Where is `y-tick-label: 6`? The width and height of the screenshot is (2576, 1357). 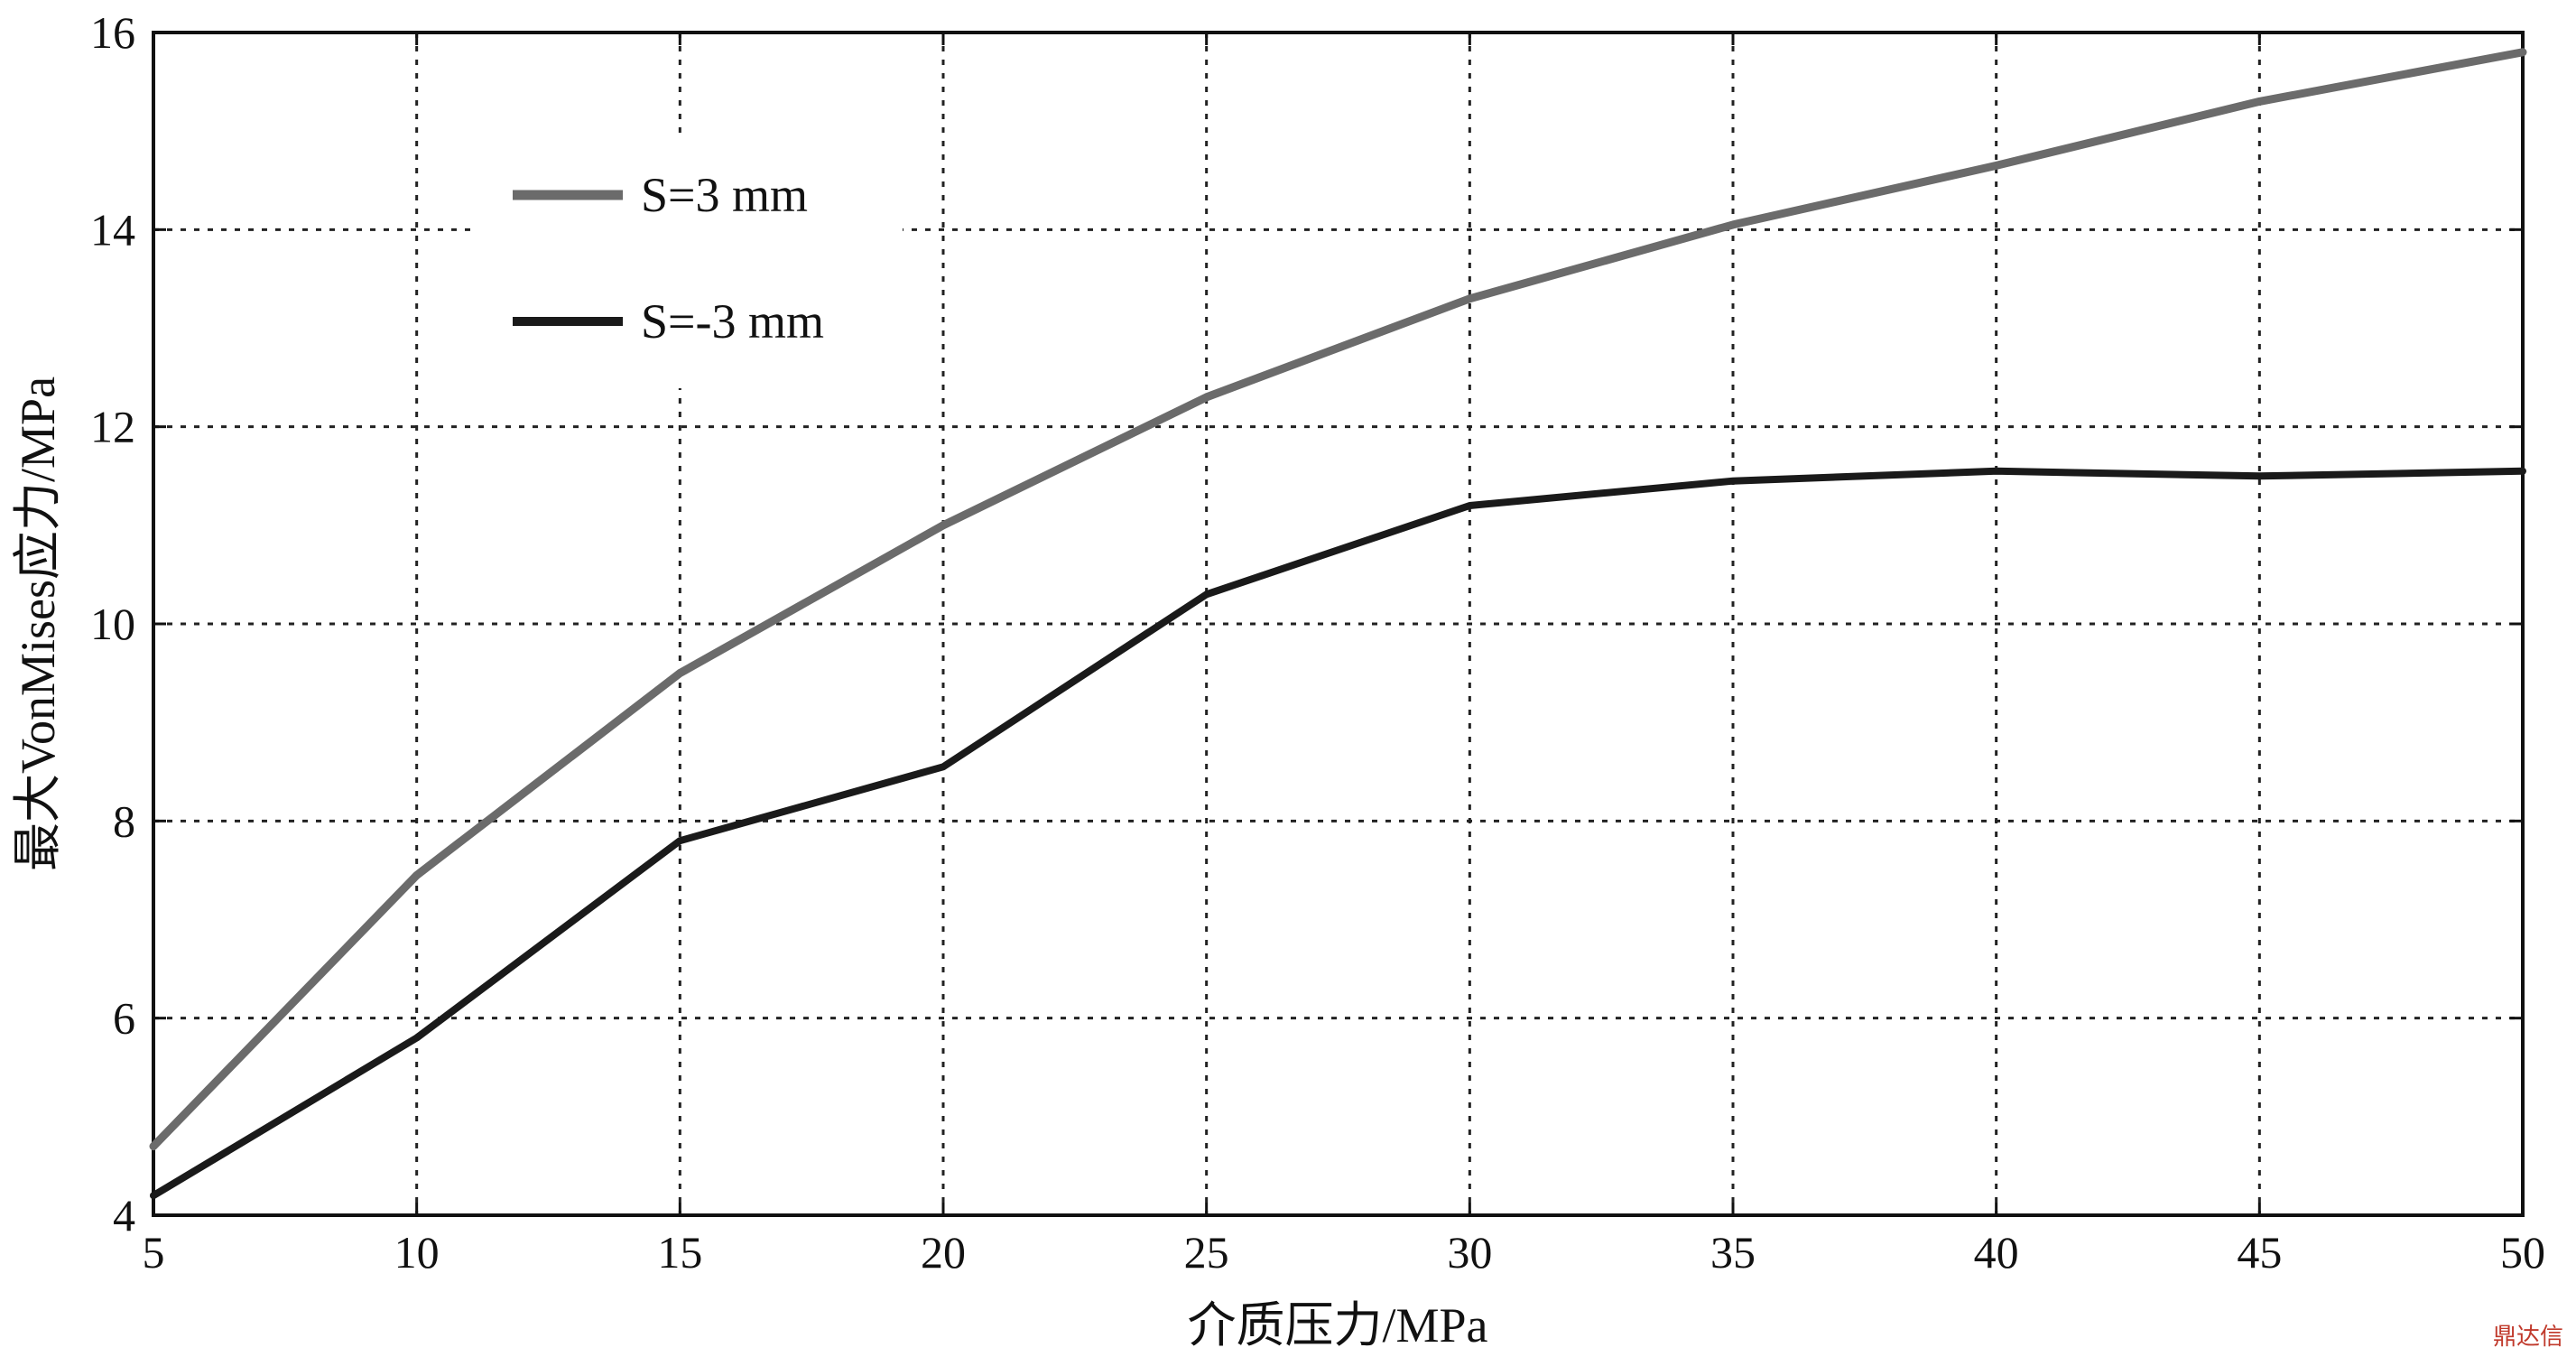 y-tick-label: 6 is located at coordinates (124, 1018).